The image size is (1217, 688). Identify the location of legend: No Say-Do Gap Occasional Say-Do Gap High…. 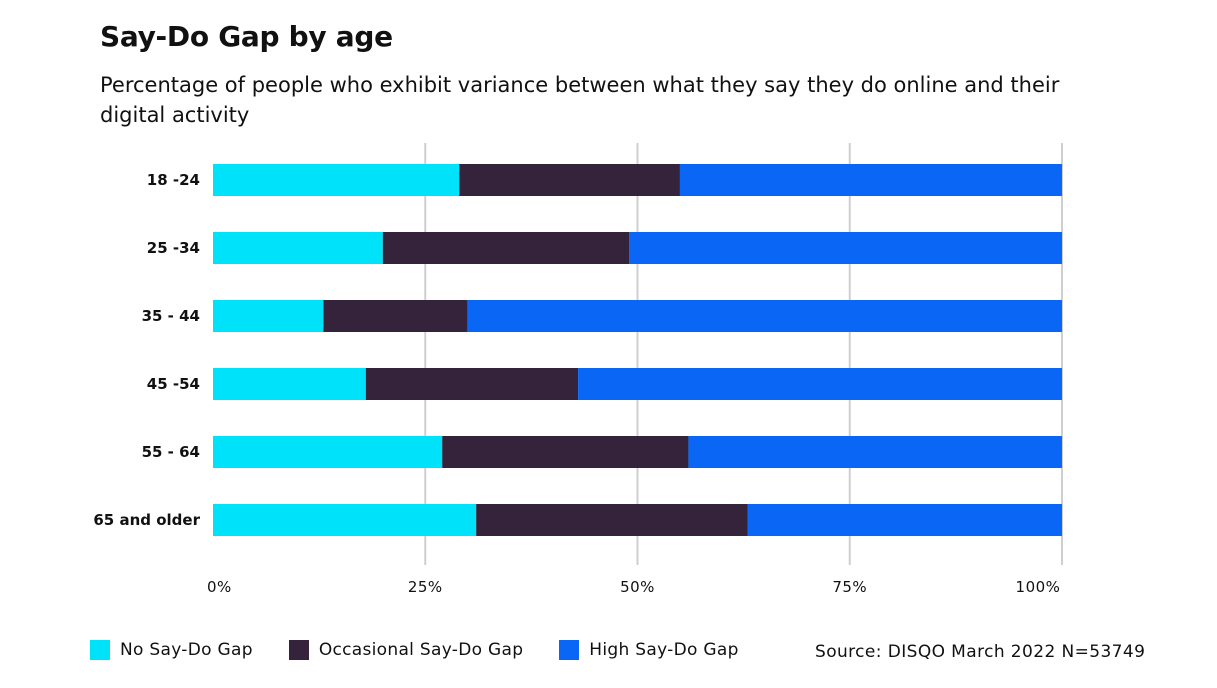
(432, 650).